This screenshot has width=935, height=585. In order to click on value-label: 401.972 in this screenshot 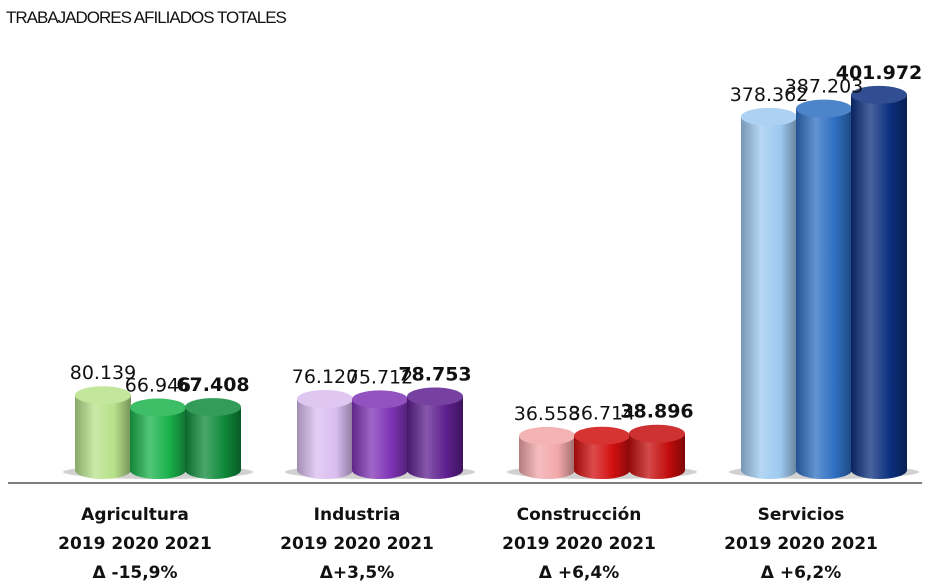, I will do `click(879, 73)`.